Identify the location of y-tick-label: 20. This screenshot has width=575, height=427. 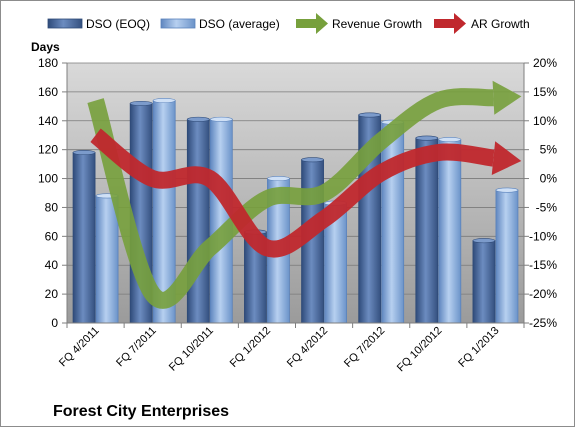
(52, 294).